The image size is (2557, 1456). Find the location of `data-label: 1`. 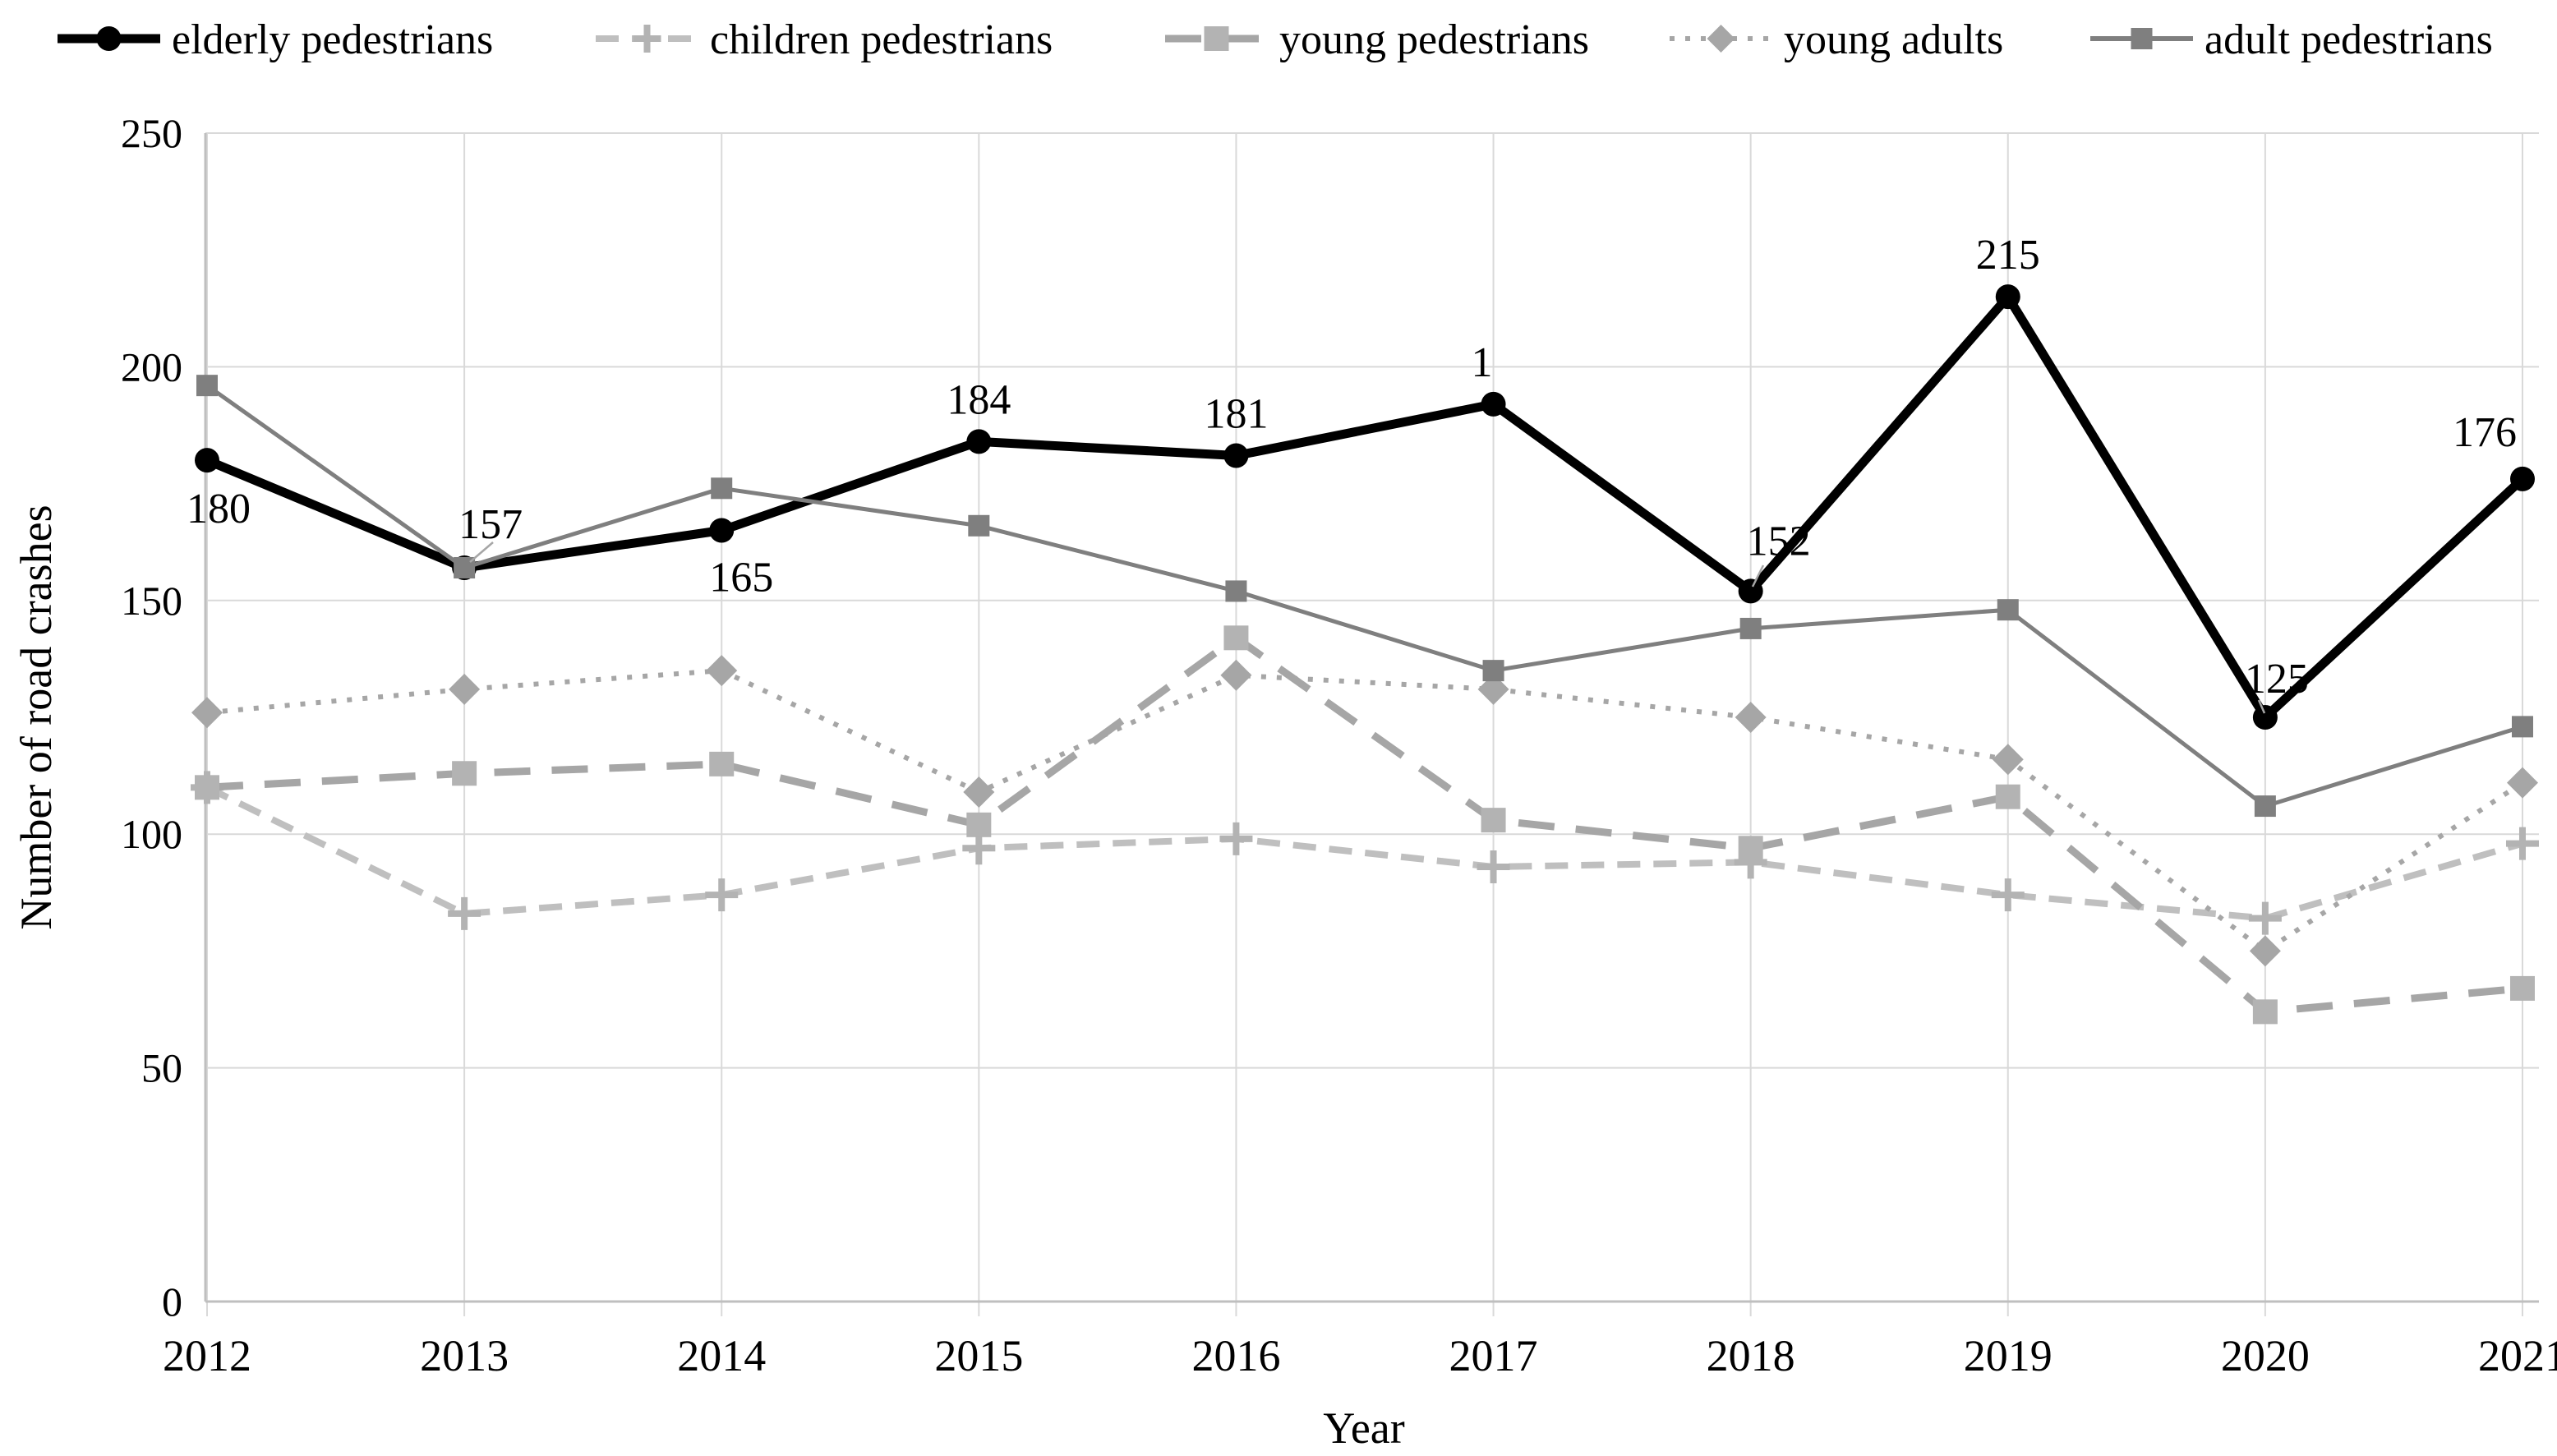

data-label: 1 is located at coordinates (1482, 362).